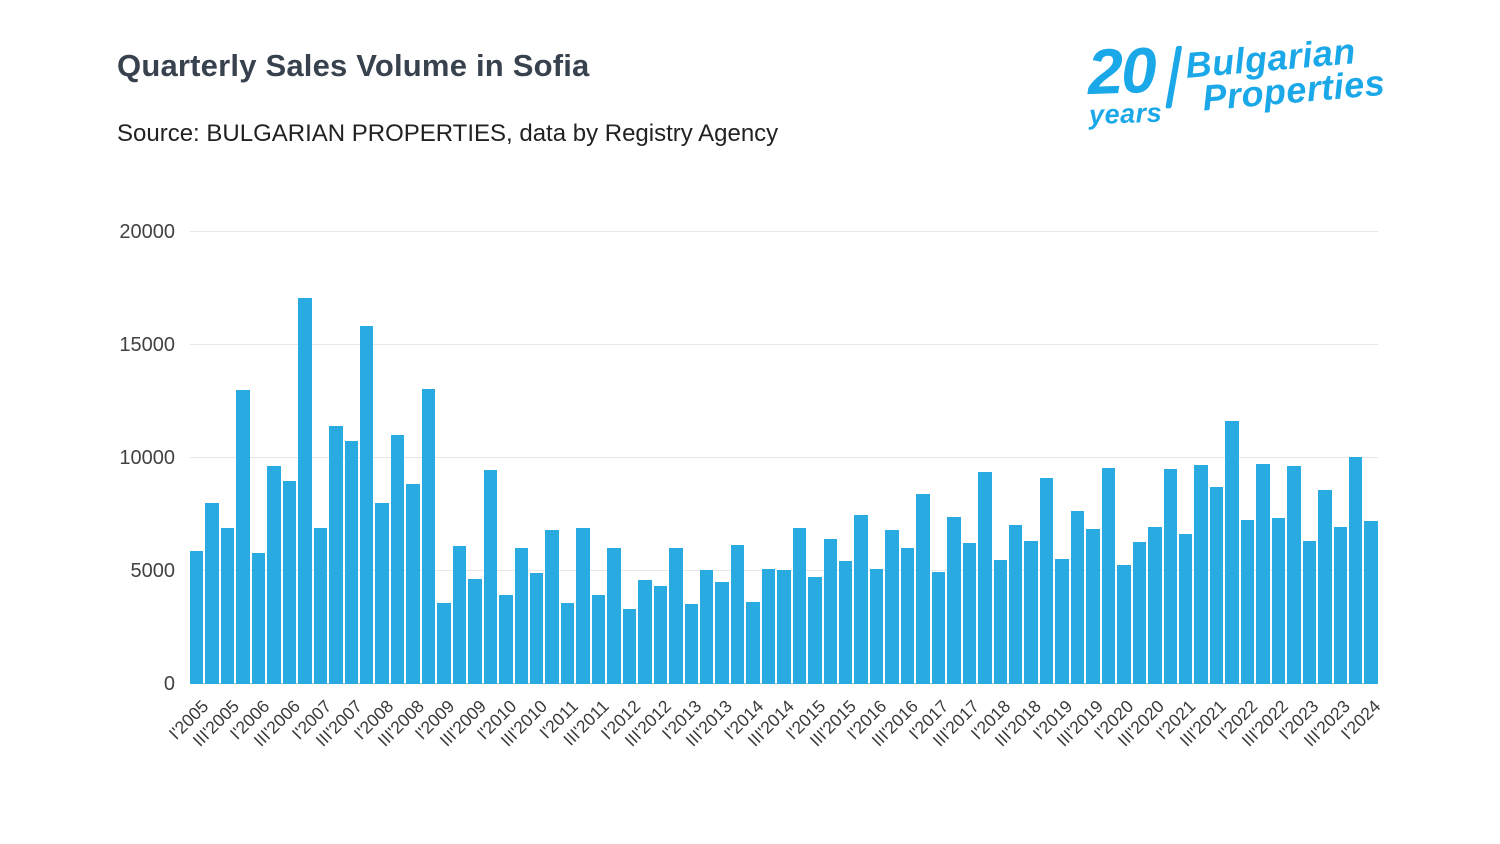 The width and height of the screenshot is (1500, 844). I want to click on bar-III'2017, so click(969, 613).